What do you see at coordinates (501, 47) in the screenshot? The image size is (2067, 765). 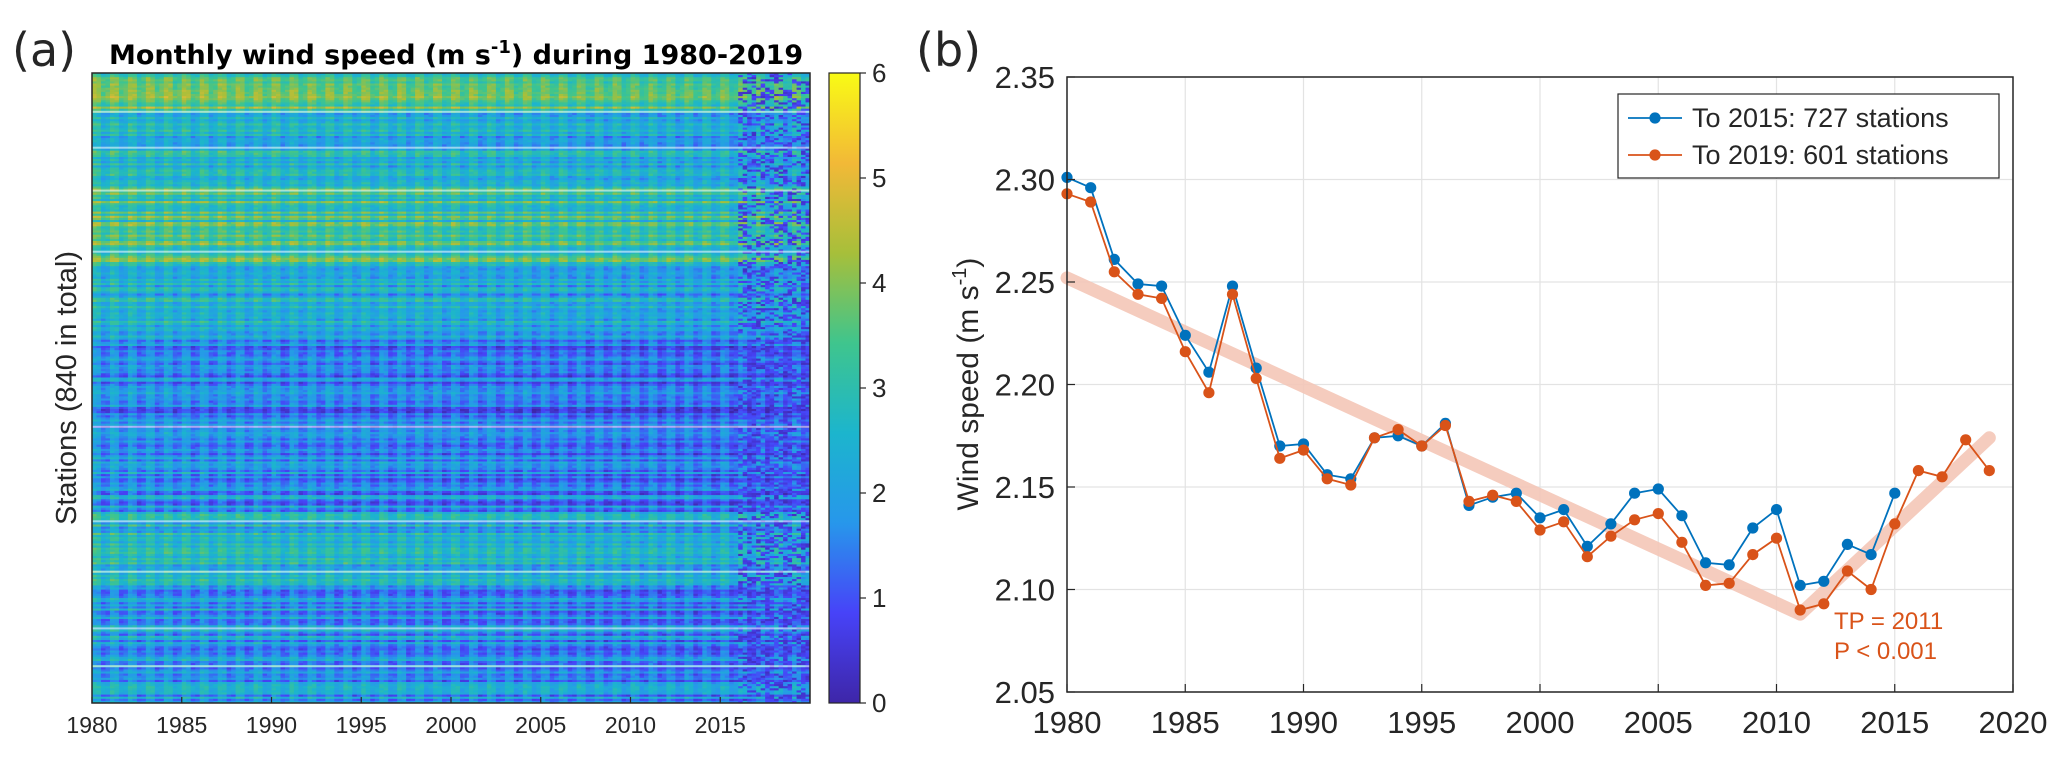 I see `panel-a-title-sup: -1` at bounding box center [501, 47].